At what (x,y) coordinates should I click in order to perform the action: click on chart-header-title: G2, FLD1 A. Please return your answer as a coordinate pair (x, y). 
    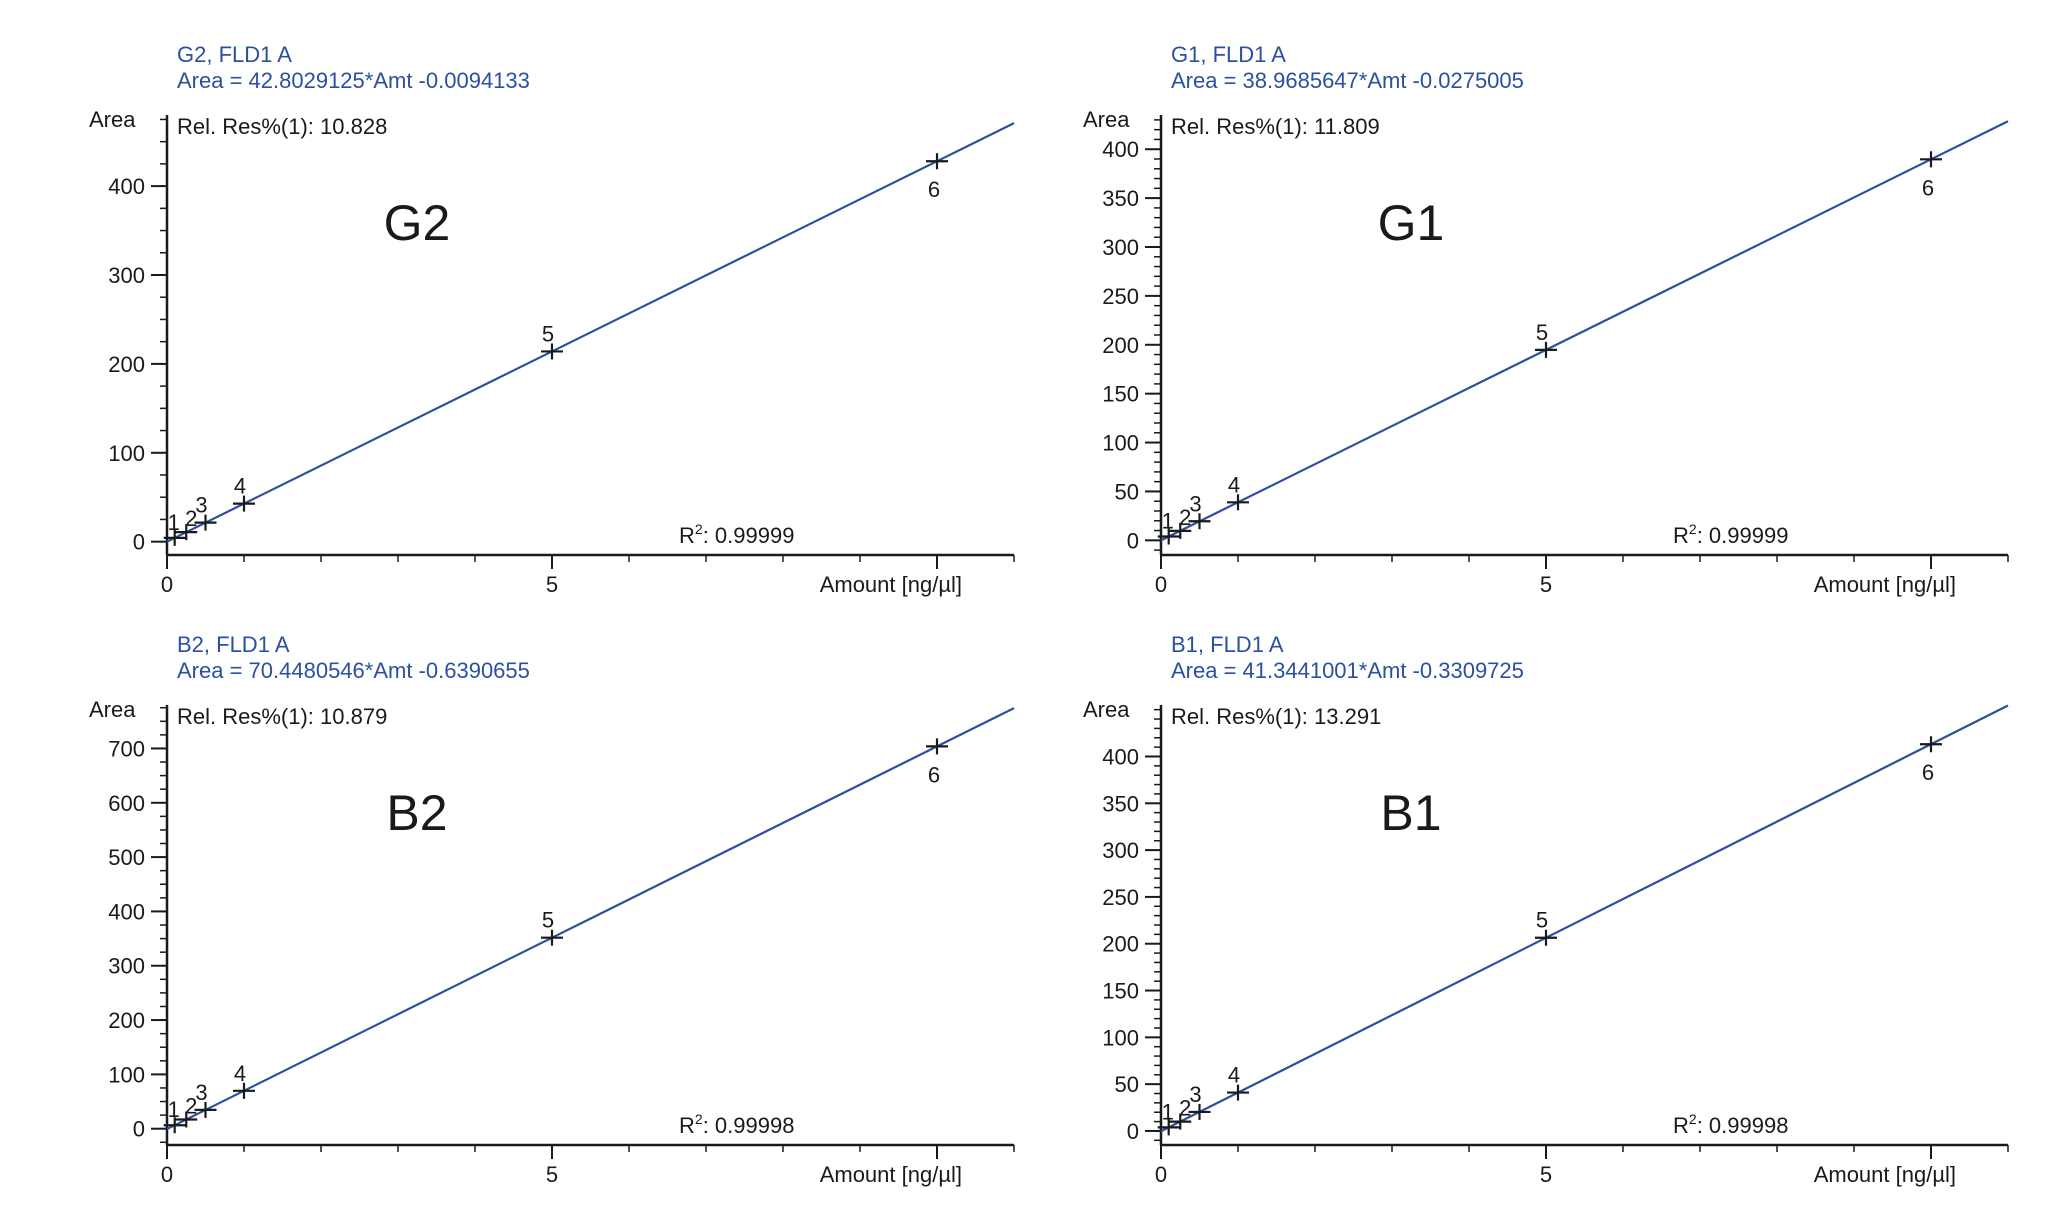
    Looking at the image, I should click on (234, 54).